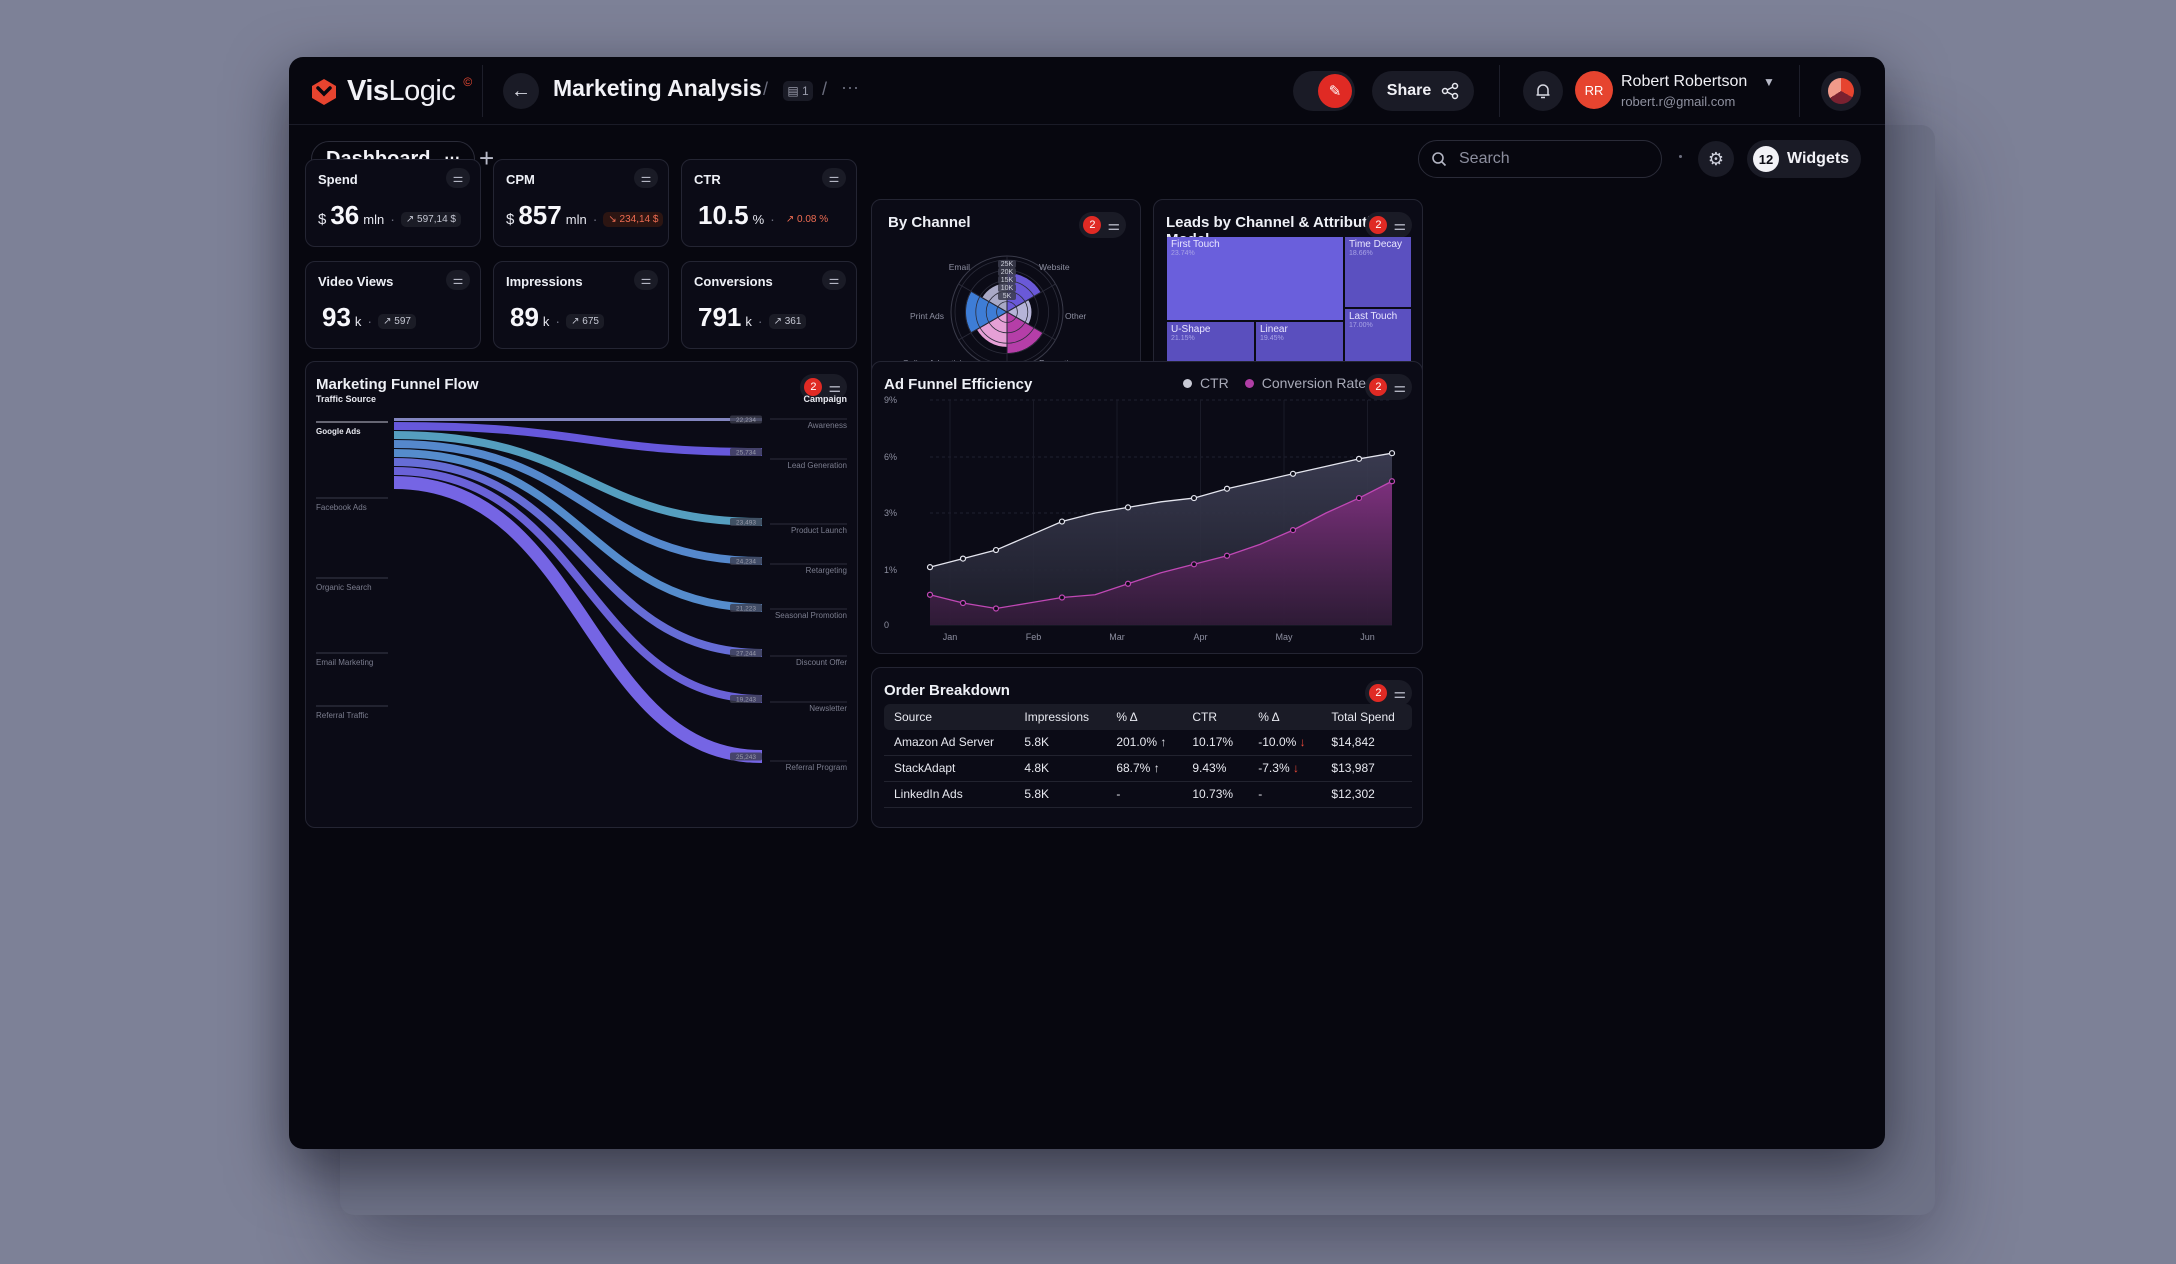 The width and height of the screenshot is (2176, 1264). Describe the element at coordinates (1373, 316) in the screenshot. I see `tile-label: Last Touch` at that location.